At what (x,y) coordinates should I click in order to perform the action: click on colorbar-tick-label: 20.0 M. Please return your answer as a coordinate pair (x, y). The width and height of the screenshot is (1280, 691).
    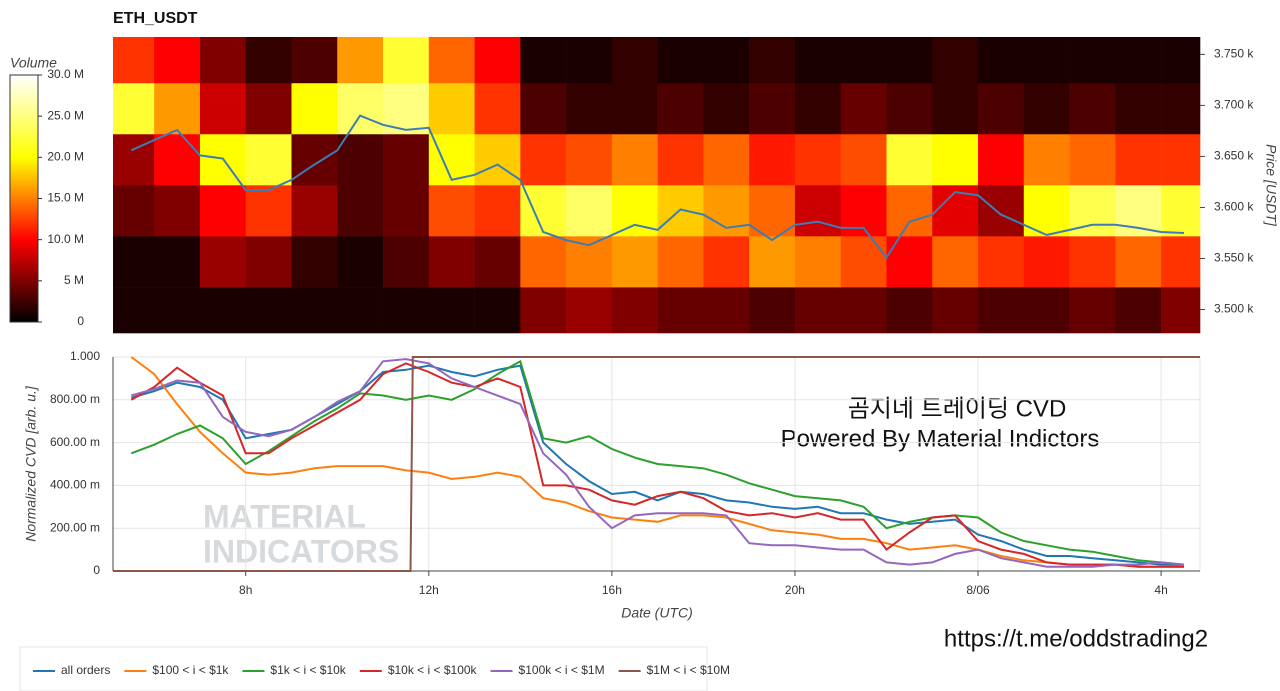
    Looking at the image, I should click on (65, 157).